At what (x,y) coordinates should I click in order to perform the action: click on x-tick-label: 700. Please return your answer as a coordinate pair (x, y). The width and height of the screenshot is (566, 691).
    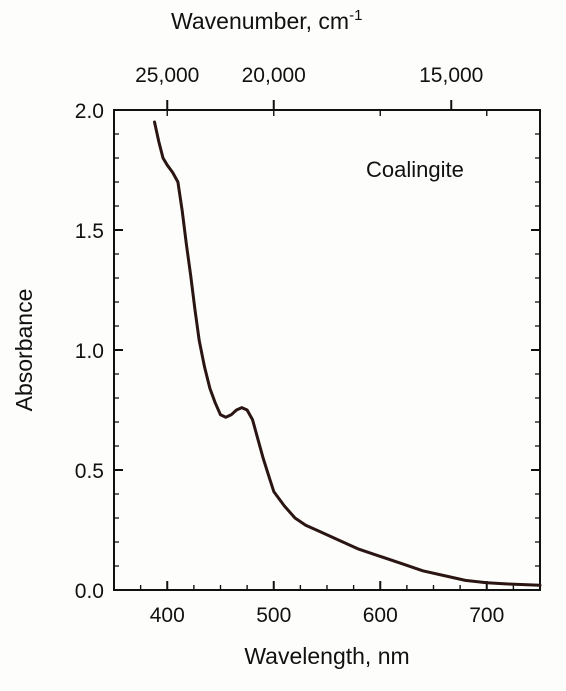
    Looking at the image, I should click on (486, 615).